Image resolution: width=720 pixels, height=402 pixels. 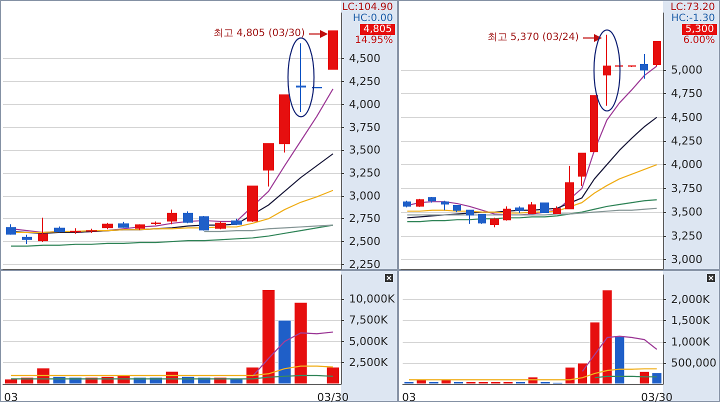 I want to click on y-tick-label: 4,750, so click(x=686, y=93).